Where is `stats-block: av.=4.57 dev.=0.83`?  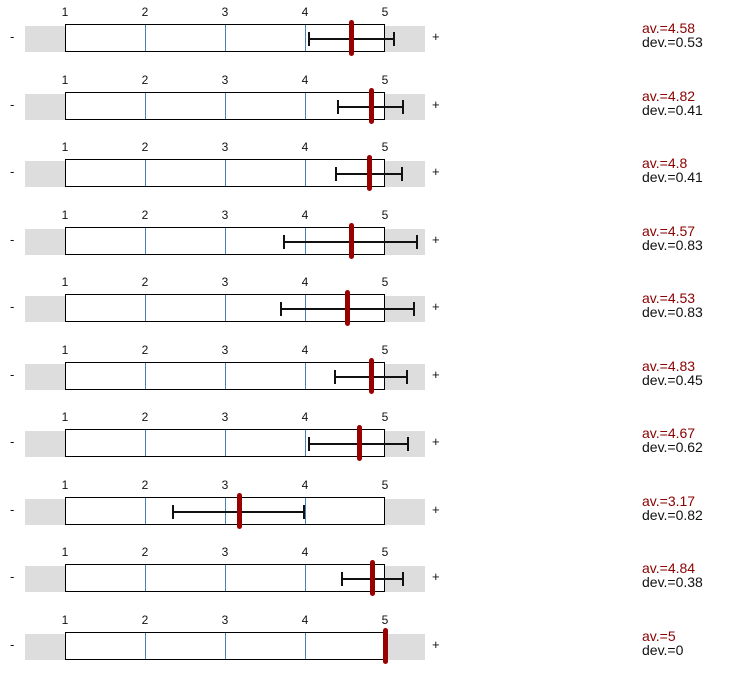 stats-block: av.=4.57 dev.=0.83 is located at coordinates (672, 238).